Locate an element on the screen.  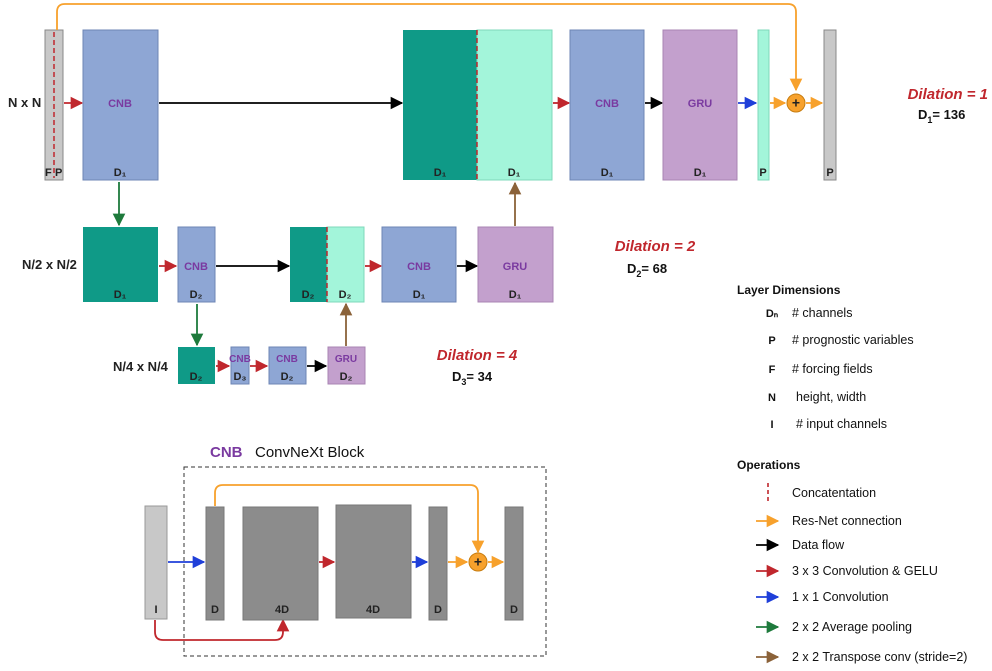
d2-value: D2= 68 is located at coordinates (647, 270).